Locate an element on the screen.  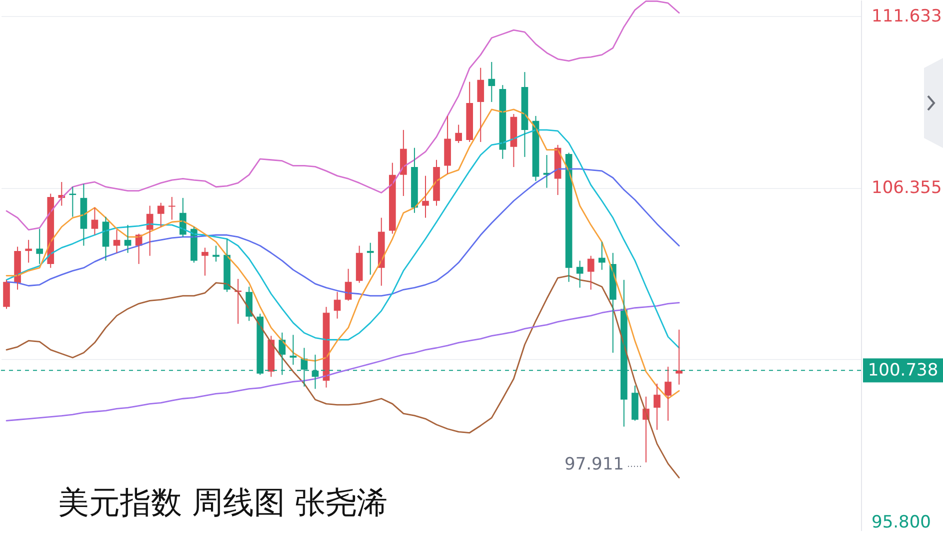
annotation: 97.911 is located at coordinates (594, 464).